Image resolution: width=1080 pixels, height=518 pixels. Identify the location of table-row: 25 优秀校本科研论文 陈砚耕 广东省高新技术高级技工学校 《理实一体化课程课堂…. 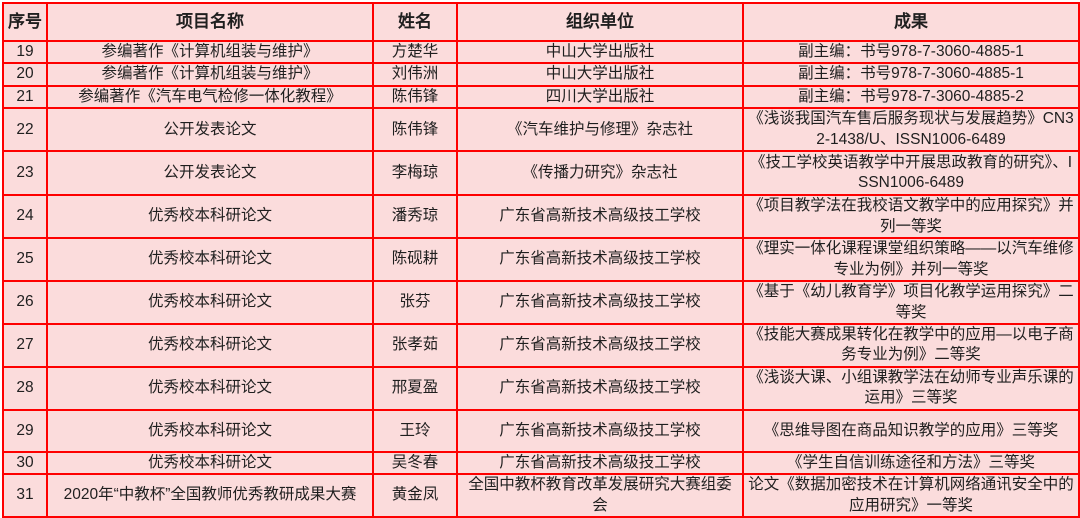
(541, 260).